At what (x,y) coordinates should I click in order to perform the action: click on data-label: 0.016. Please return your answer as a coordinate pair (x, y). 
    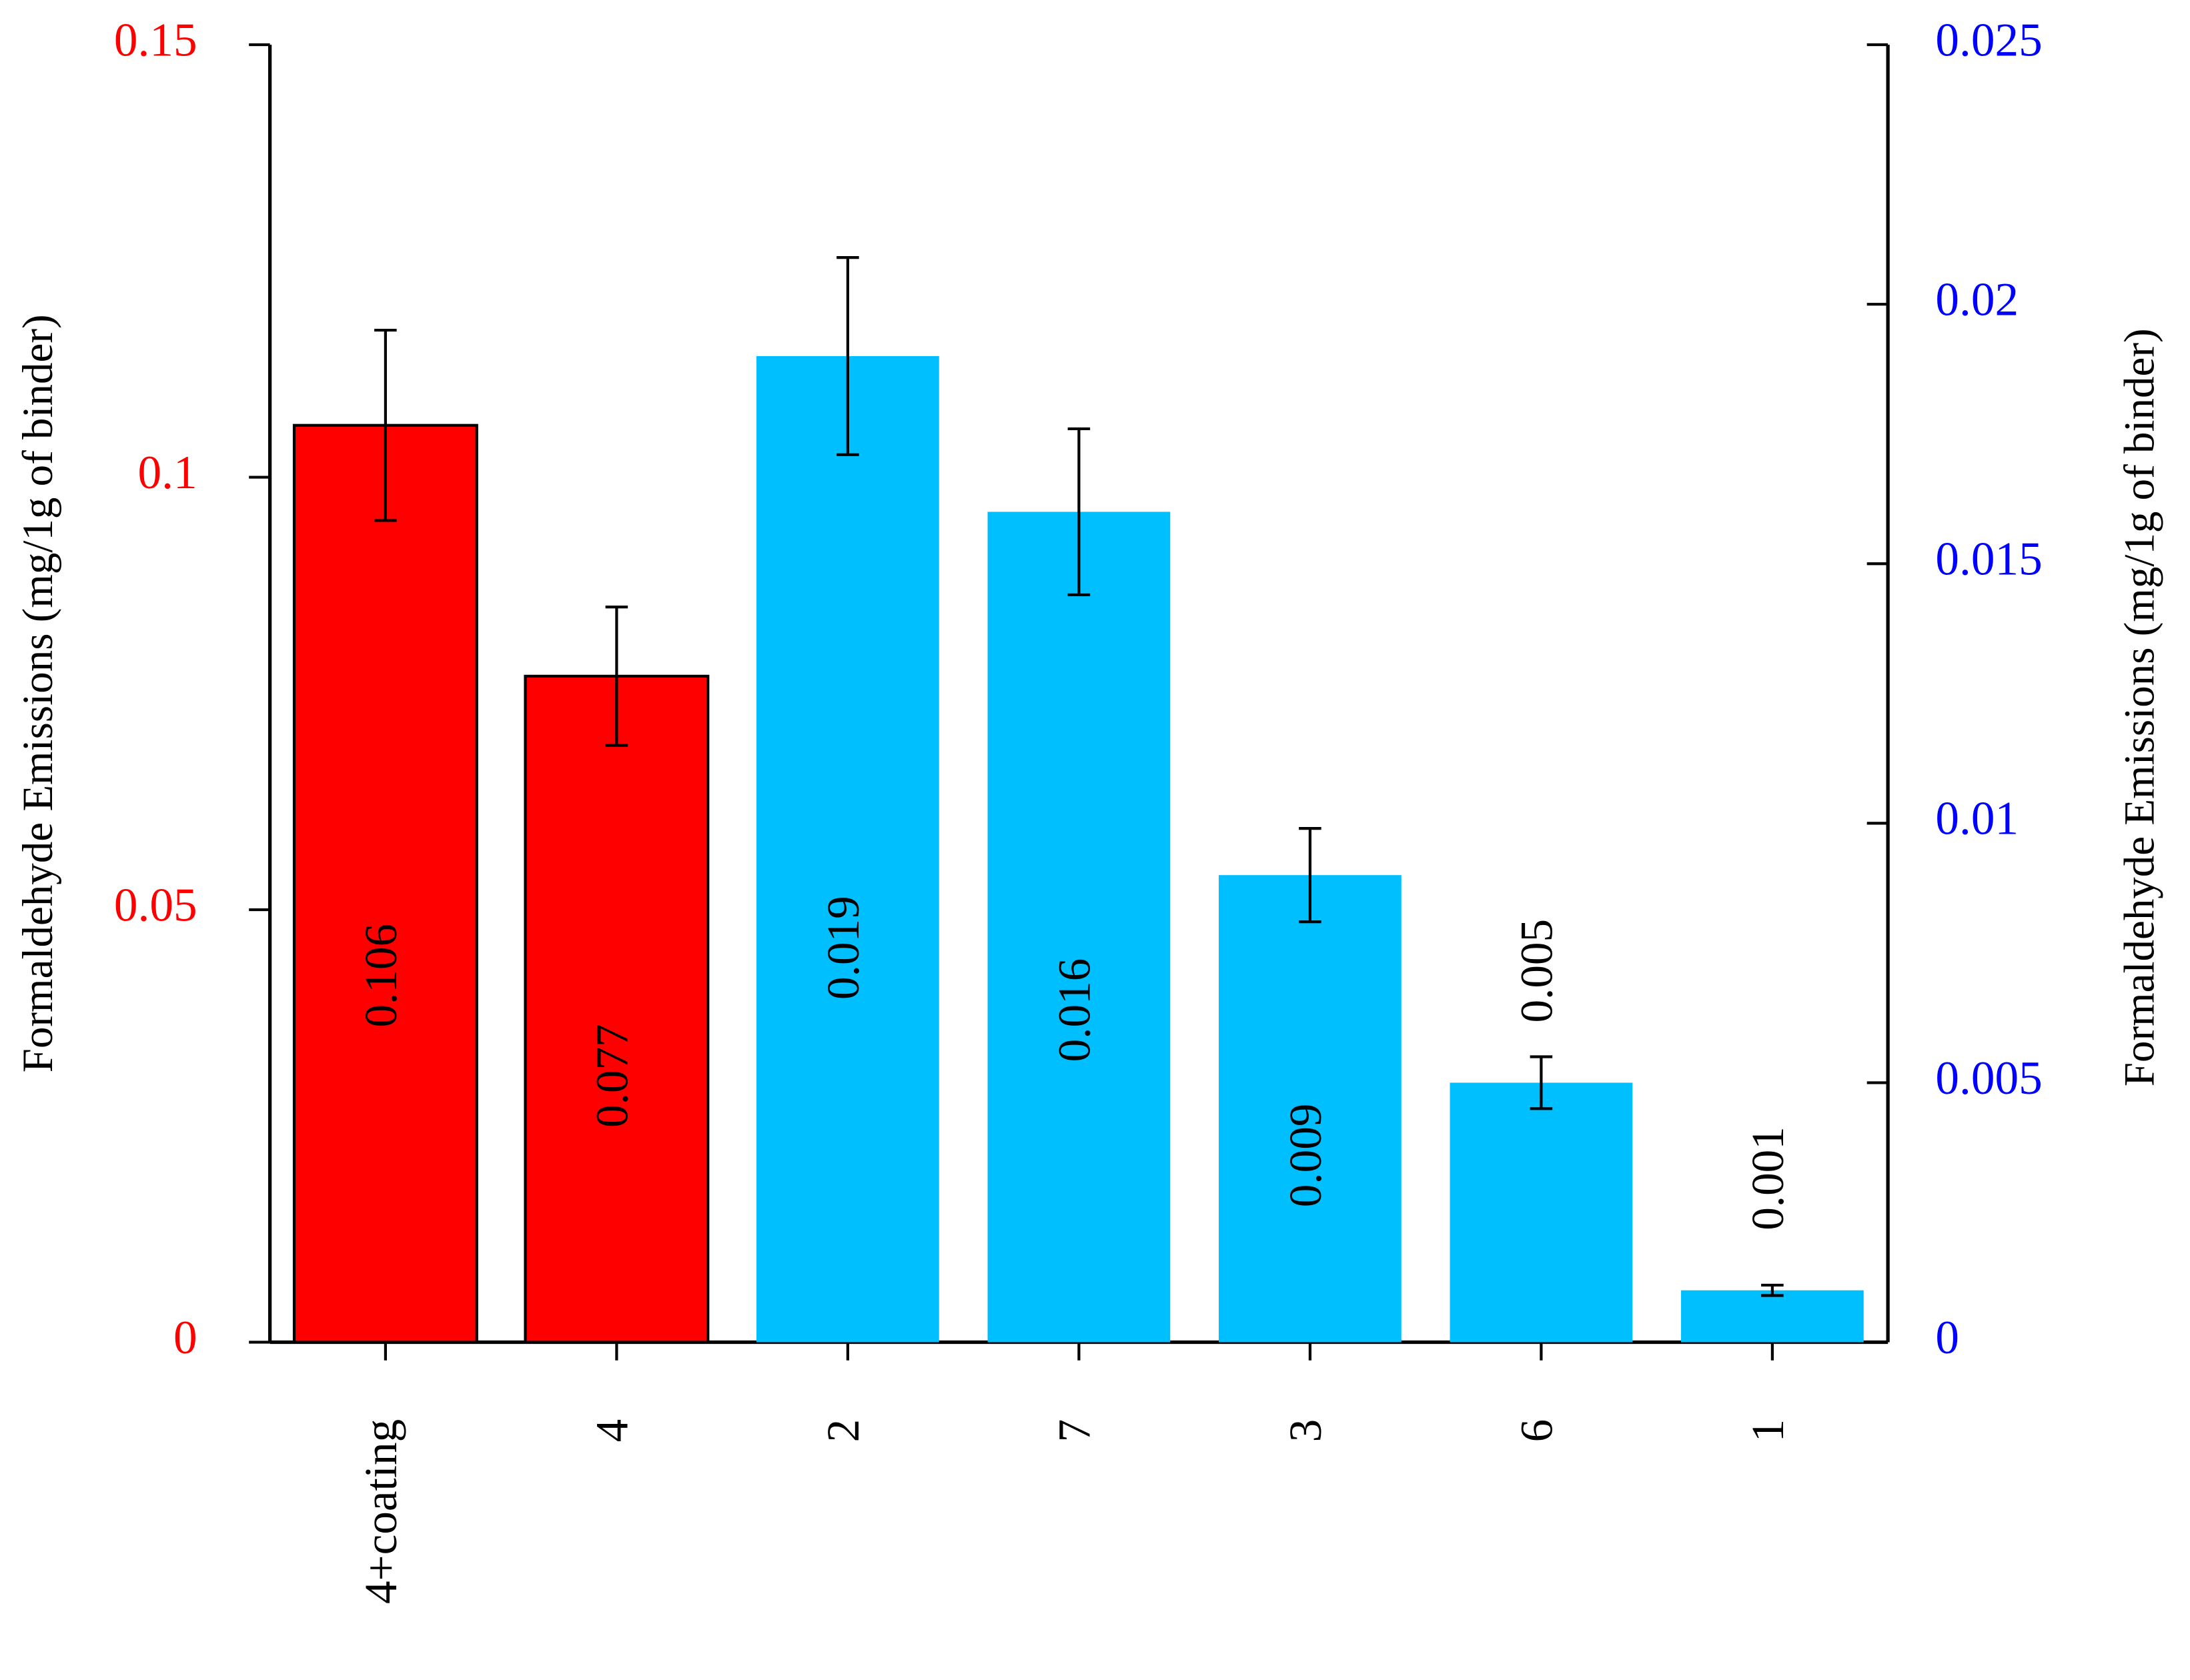
    Looking at the image, I should click on (1073, 1010).